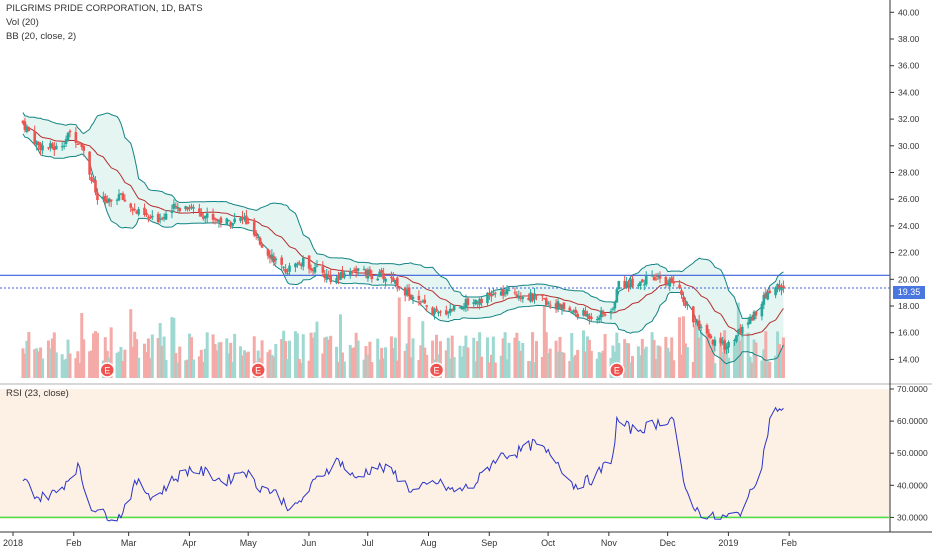 The height and width of the screenshot is (550, 932). I want to click on time-tick-label: 2018, so click(13, 543).